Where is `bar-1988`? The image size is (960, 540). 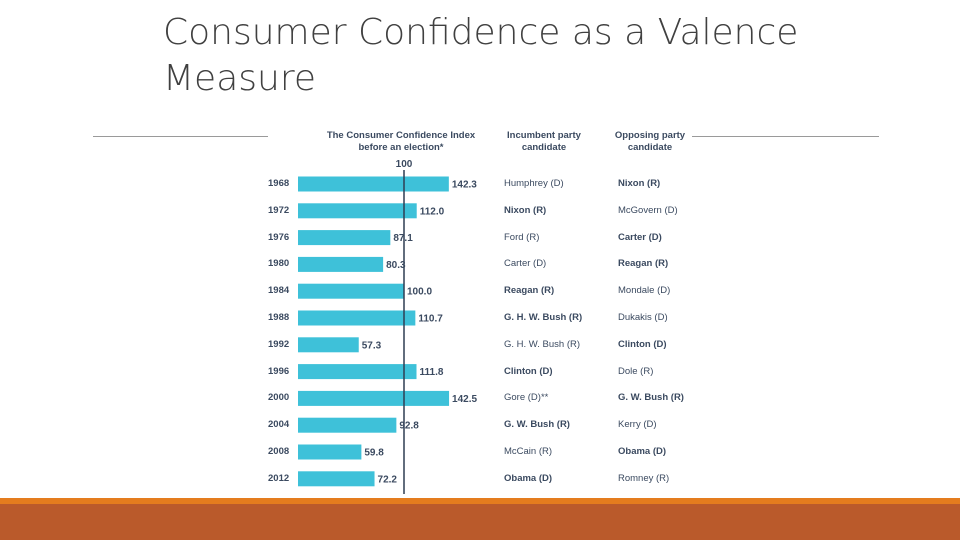
bar-1988 is located at coordinates (357, 318).